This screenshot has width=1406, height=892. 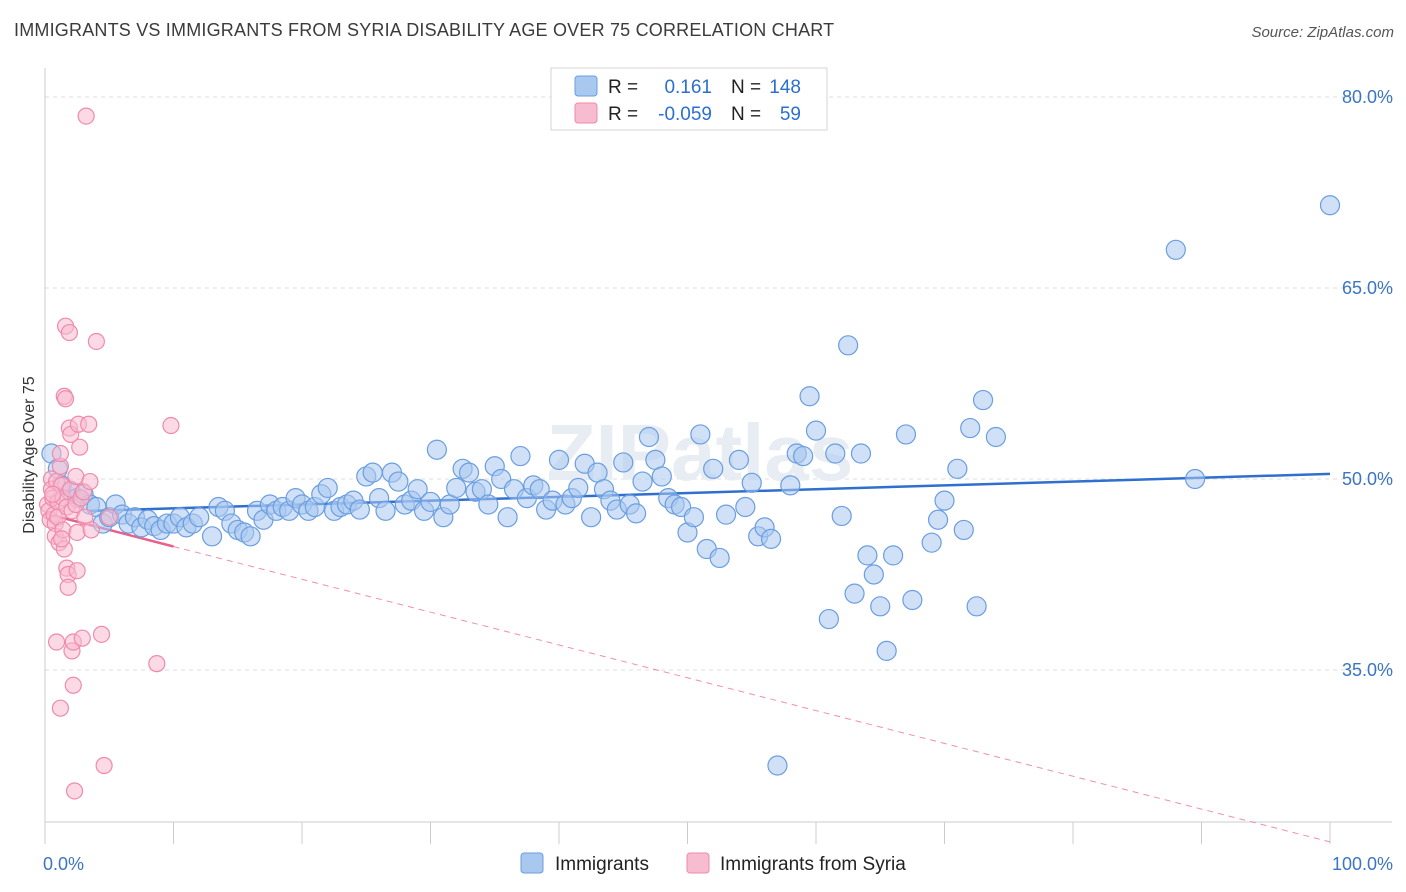 I want to click on y-tick-label: 65.0%, so click(x=1367, y=288).